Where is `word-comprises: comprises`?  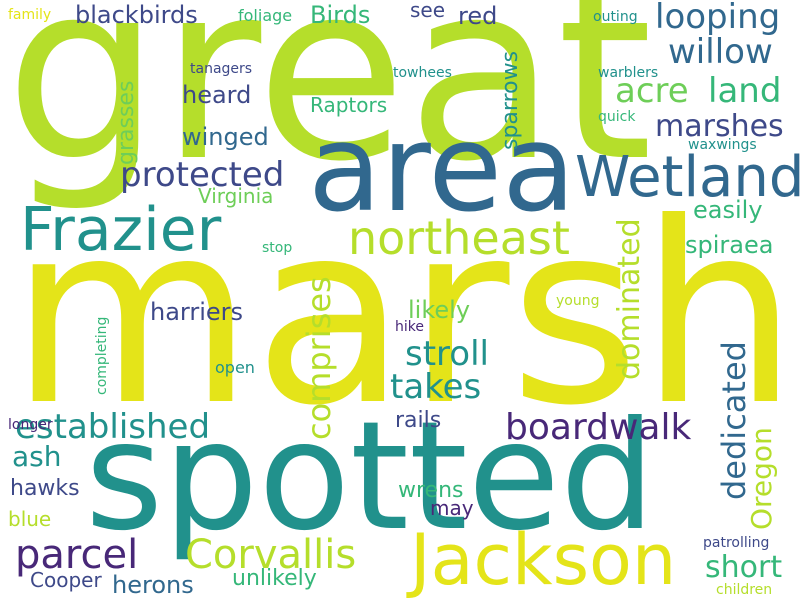
word-comprises: comprises is located at coordinates (319, 358).